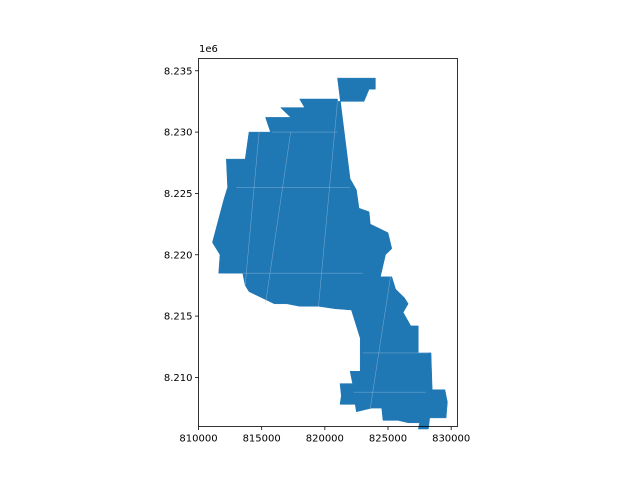  What do you see at coordinates (178, 317) in the screenshot?
I see `y-tick-label: 8.215` at bounding box center [178, 317].